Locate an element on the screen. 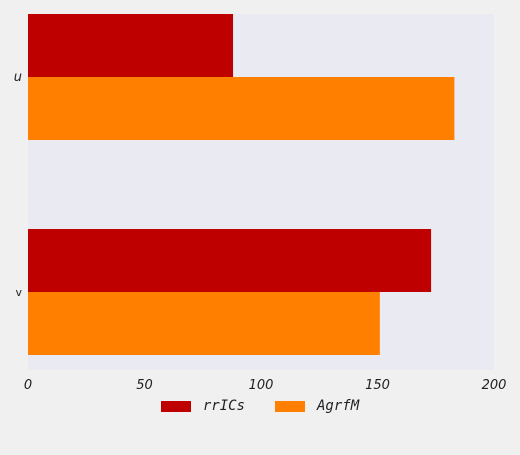  x-tick-label: 150 is located at coordinates (377, 385).